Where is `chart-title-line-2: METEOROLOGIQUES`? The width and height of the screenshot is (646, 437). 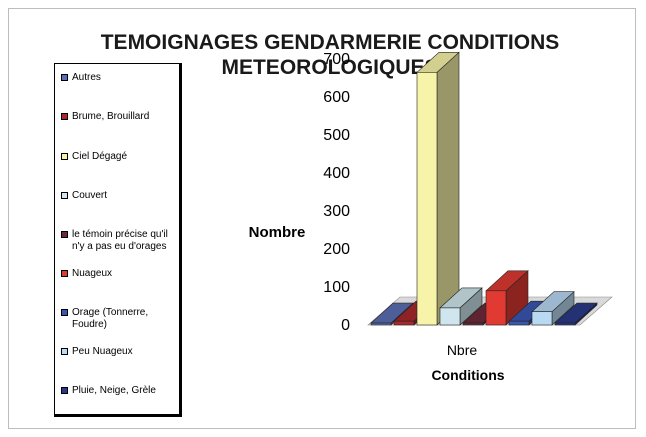 chart-title-line-2: METEOROLOGIQUES is located at coordinates (330, 67).